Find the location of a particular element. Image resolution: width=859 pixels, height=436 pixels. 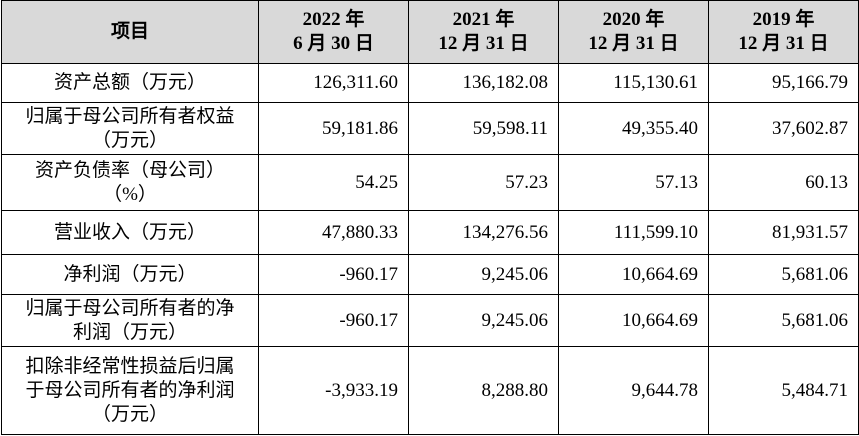

label-text: 于母公司所有者的净利润 is located at coordinates (130, 390).